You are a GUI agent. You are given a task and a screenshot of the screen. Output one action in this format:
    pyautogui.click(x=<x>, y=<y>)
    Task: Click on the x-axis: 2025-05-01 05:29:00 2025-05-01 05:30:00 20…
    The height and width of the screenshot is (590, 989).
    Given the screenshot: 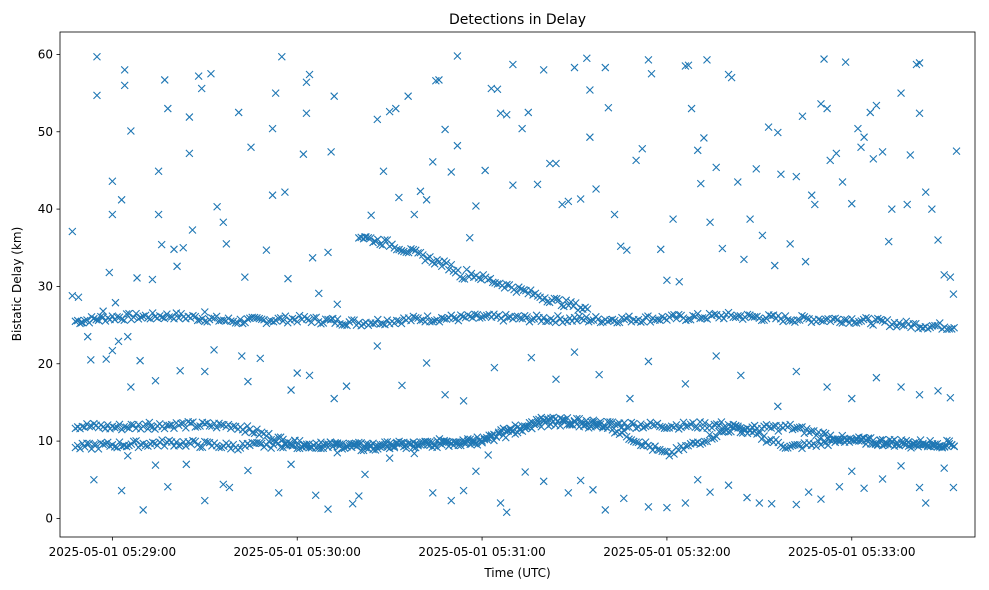 What is the action you would take?
    pyautogui.click(x=482, y=548)
    